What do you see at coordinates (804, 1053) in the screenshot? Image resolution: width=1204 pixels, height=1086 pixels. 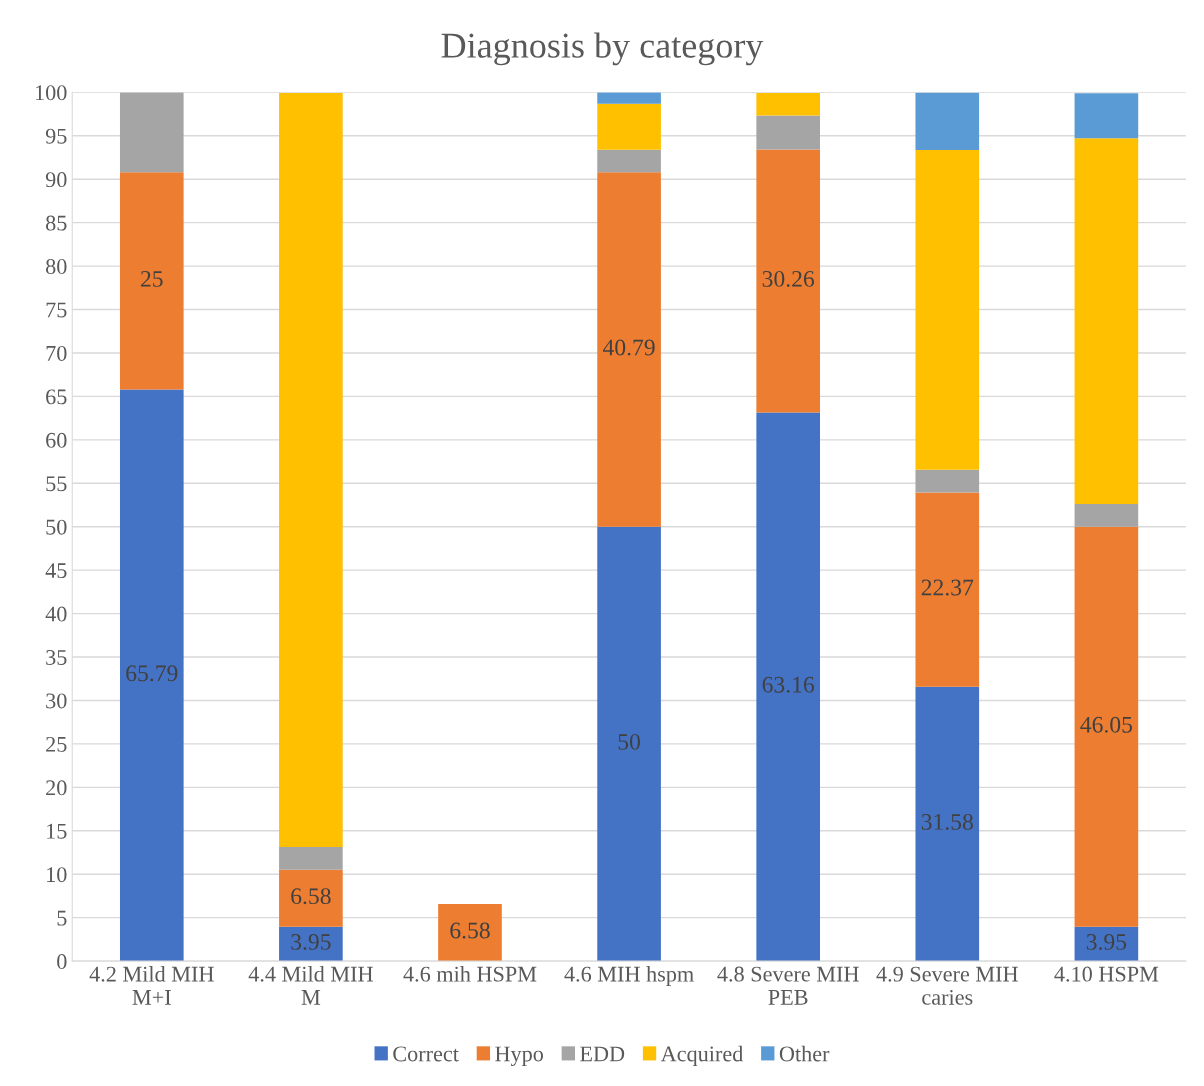 I see `legend-label: Other` at bounding box center [804, 1053].